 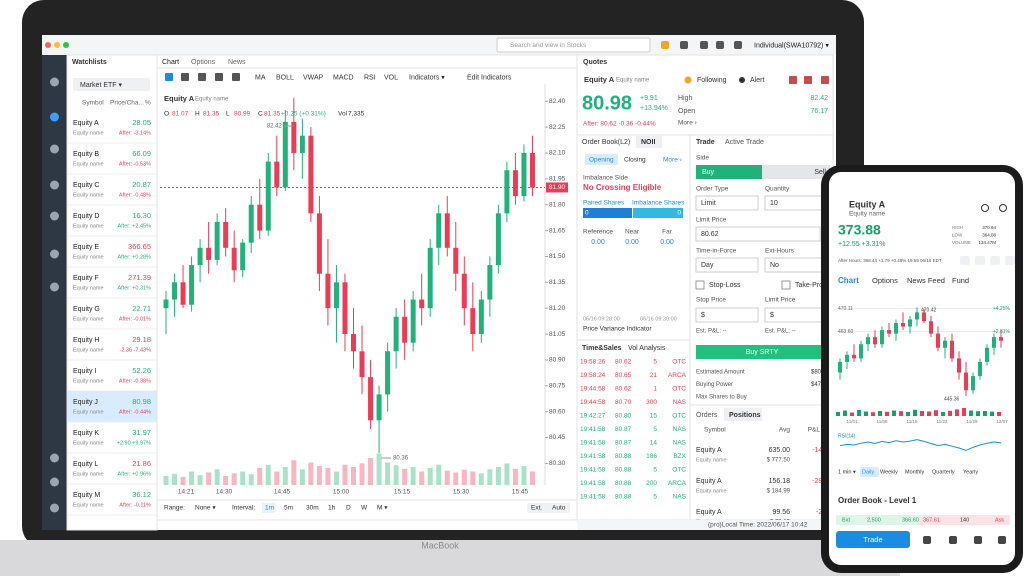 What do you see at coordinates (742, 80) in the screenshot?
I see `bell-icon` at bounding box center [742, 80].